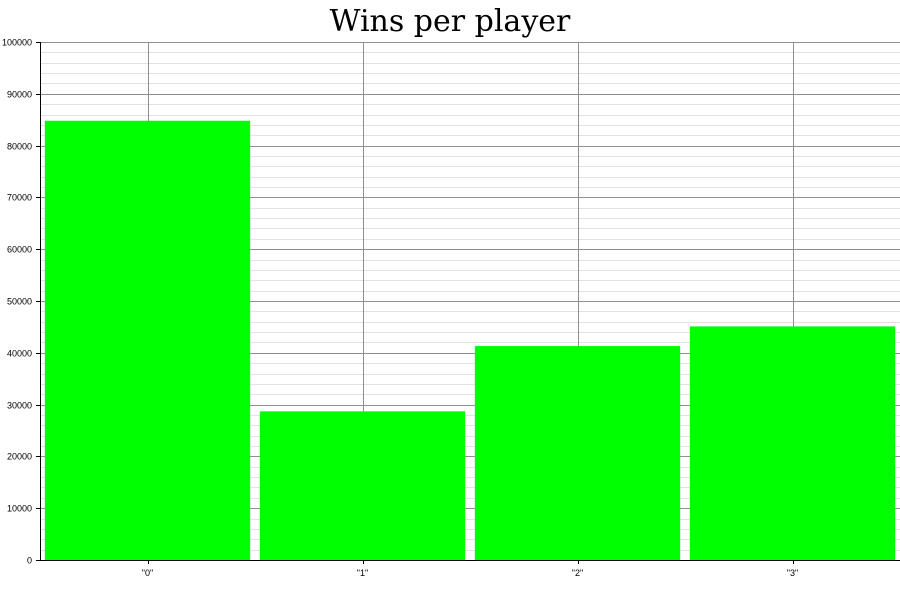 The height and width of the screenshot is (600, 900). I want to click on y-tick-label: 20000, so click(19, 457).